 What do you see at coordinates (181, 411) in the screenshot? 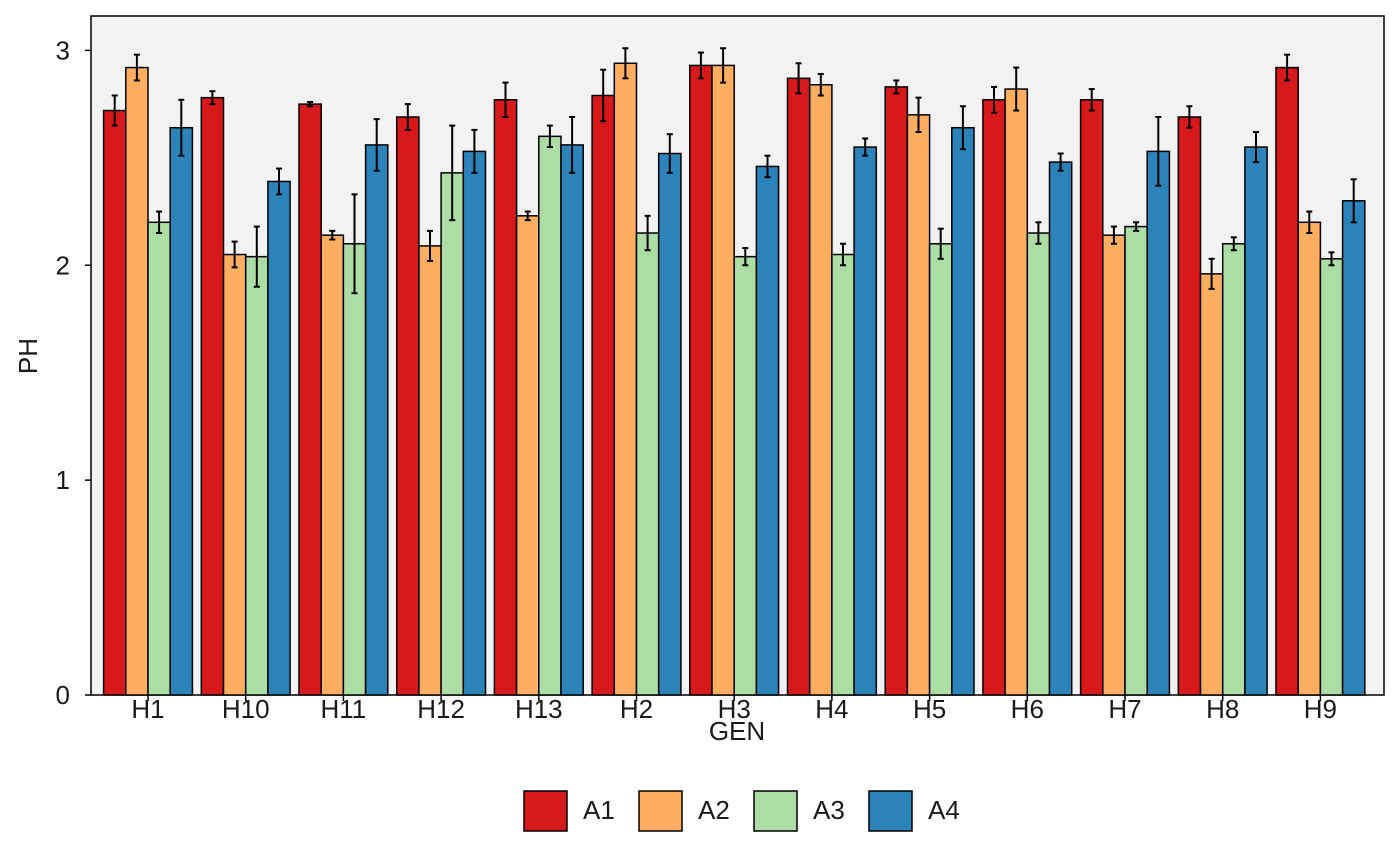
I see `bar-A4-H1` at bounding box center [181, 411].